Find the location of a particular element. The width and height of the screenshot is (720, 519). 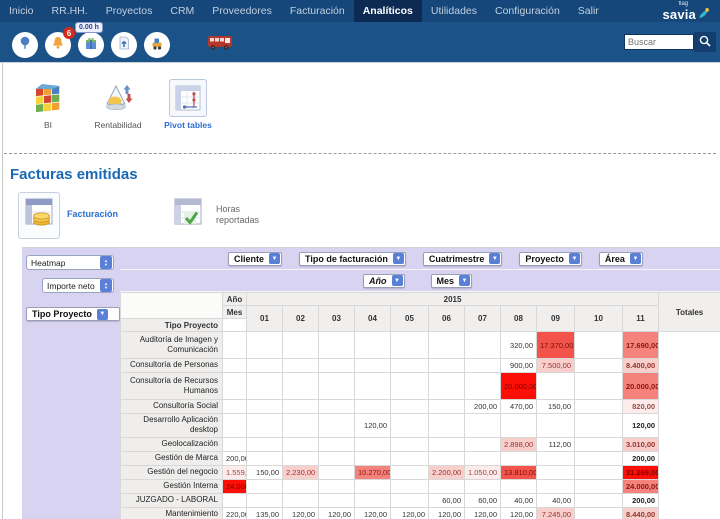

savia-logo: flag savia is located at coordinates (685, 12).